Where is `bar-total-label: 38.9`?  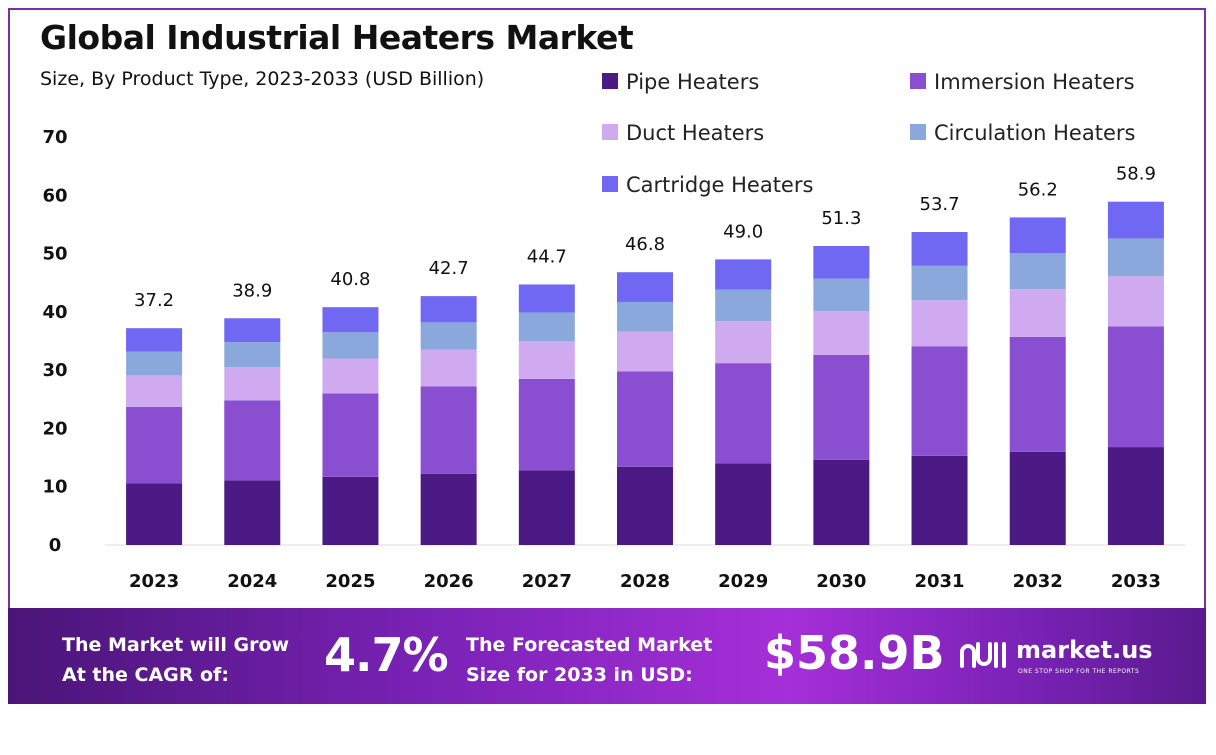
bar-total-label: 38.9 is located at coordinates (252, 290).